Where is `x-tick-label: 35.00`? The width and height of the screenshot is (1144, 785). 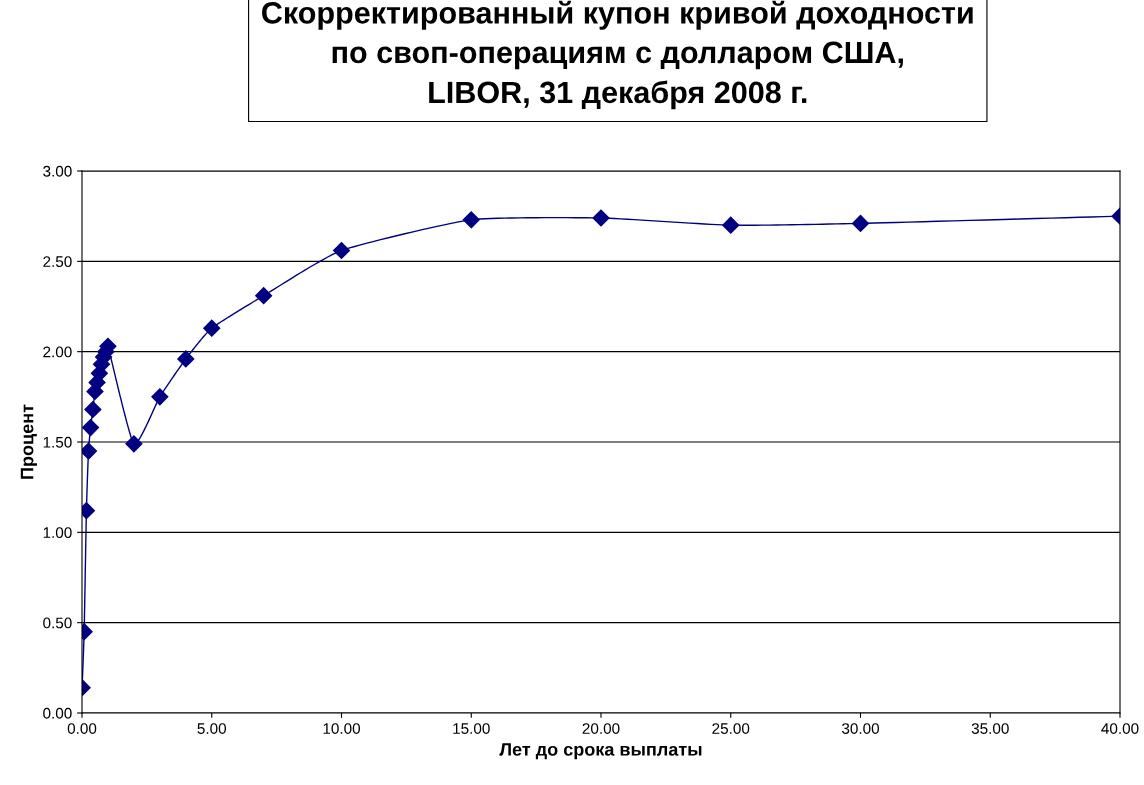
x-tick-label: 35.00 is located at coordinates (990, 728).